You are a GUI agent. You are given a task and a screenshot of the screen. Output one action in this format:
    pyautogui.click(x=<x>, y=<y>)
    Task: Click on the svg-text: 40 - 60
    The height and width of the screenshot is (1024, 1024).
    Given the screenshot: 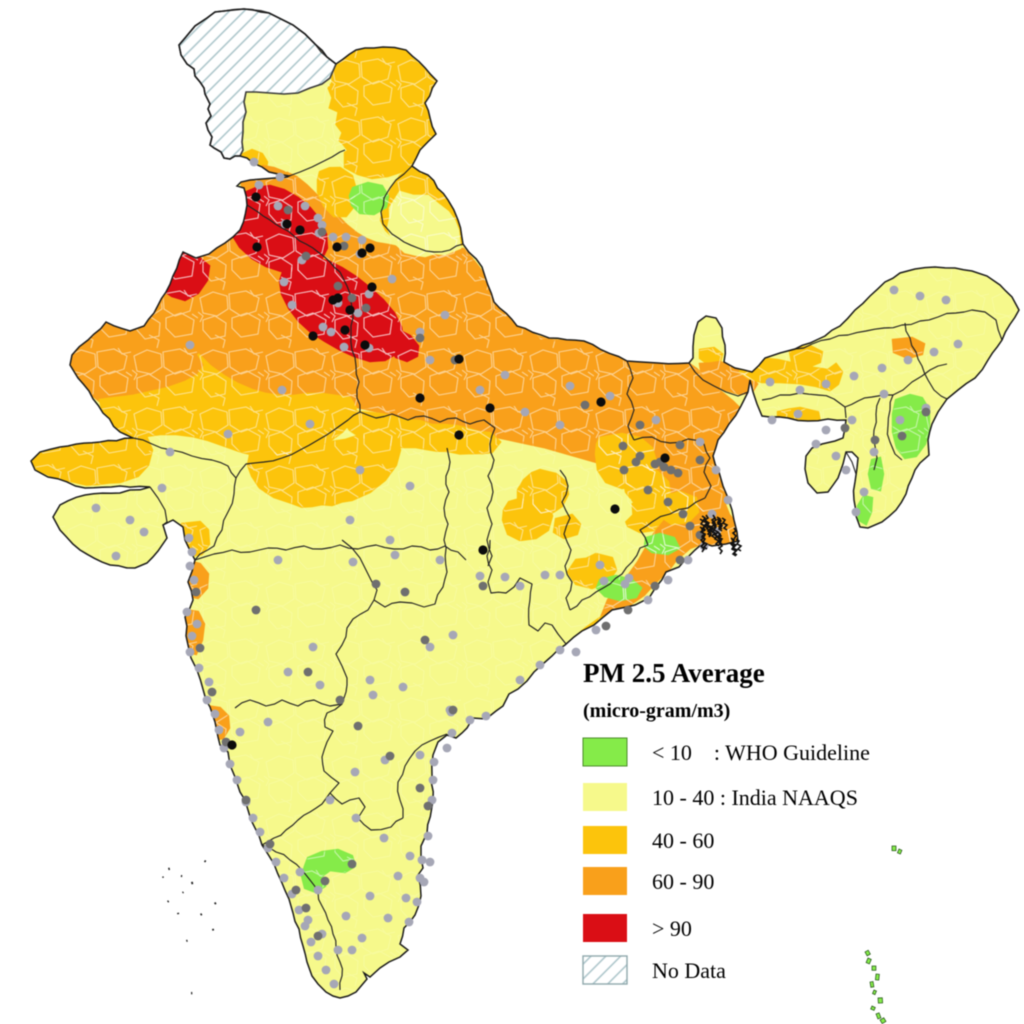 What is the action you would take?
    pyautogui.click(x=683, y=840)
    